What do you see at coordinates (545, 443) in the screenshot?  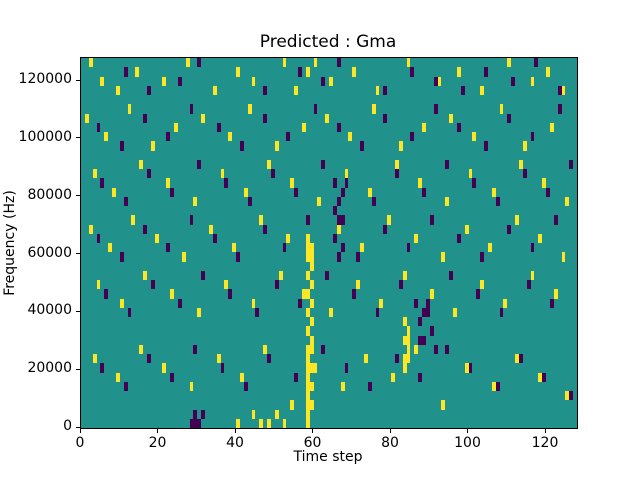 I see `x-tick-label: 120` at bounding box center [545, 443].